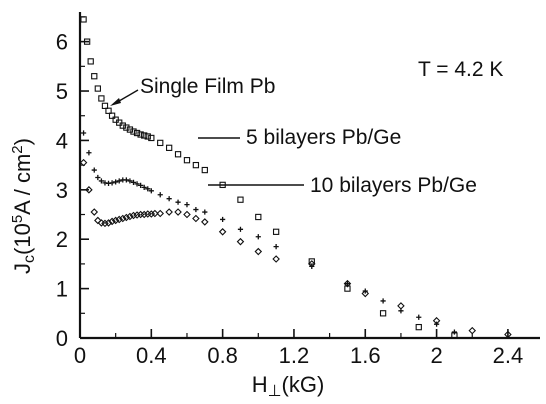 The height and width of the screenshot is (404, 546). I want to click on y-tick-label: 3, so click(62, 190).